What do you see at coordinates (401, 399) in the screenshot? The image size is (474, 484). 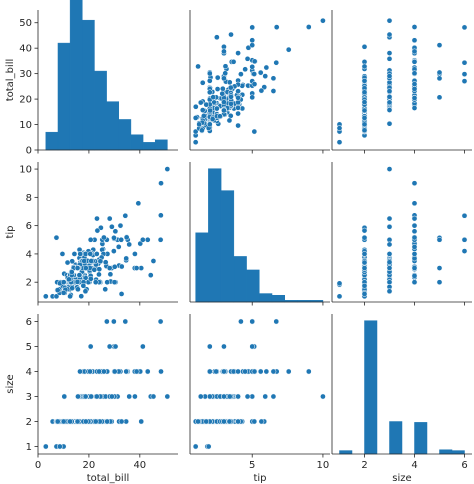 I see `panel-size-vs-size: 2 4 6 size` at bounding box center [401, 399].